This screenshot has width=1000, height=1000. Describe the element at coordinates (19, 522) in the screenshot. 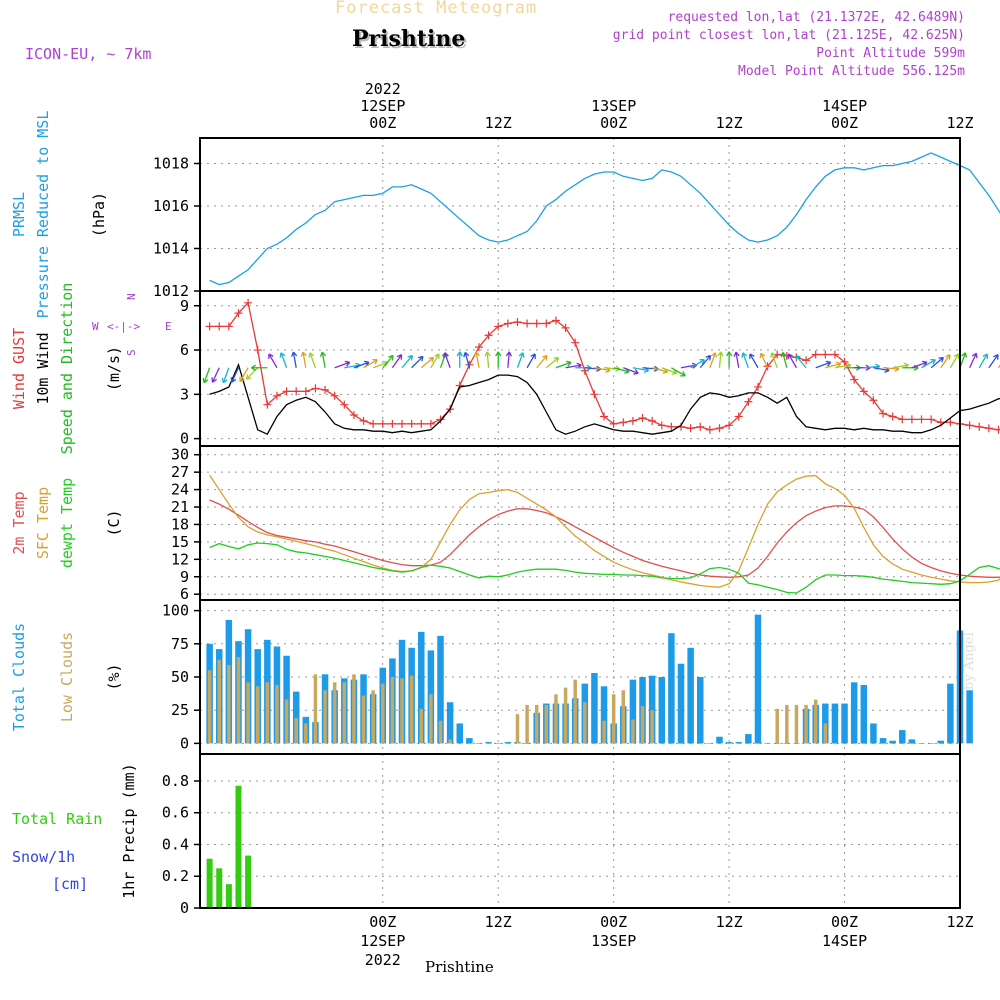

I see `temperature-axis-label: 2m Temp` at that location.